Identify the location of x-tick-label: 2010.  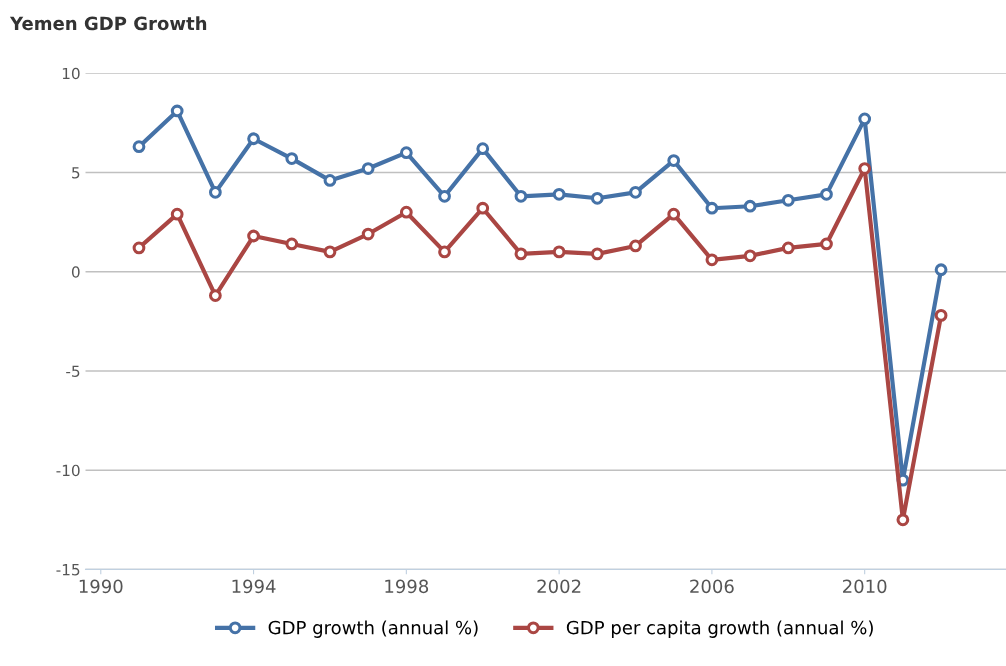
(865, 586).